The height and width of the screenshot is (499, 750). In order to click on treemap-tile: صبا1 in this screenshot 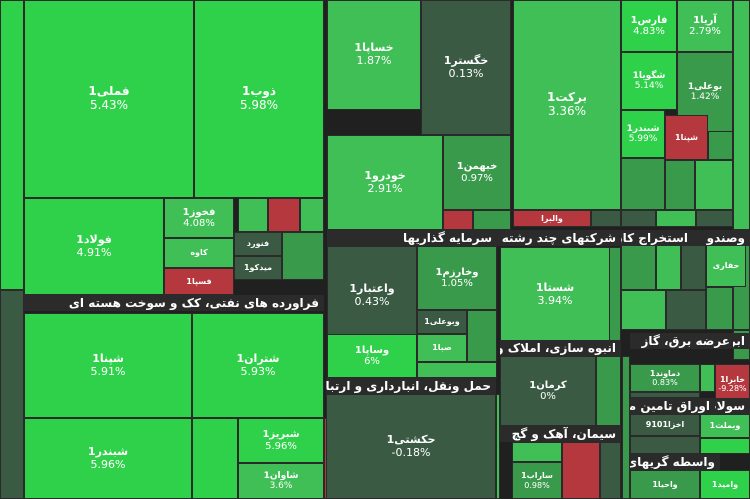, I will do `click(442, 348)`.